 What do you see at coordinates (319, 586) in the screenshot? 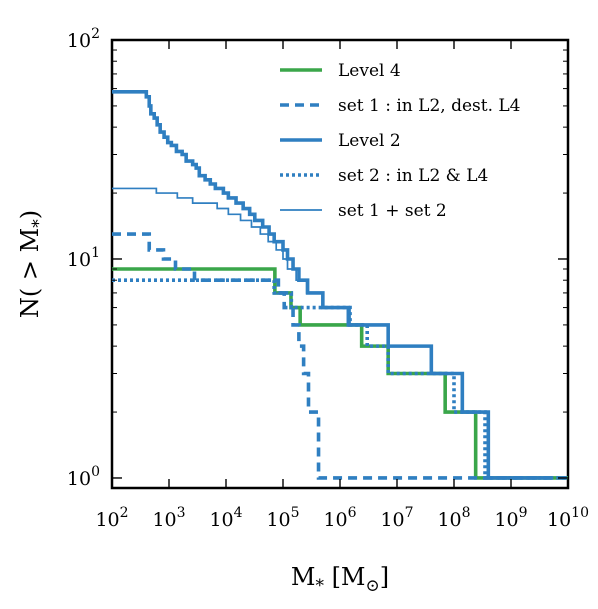
I see `x-axis-label-subscript: *` at bounding box center [319, 586].